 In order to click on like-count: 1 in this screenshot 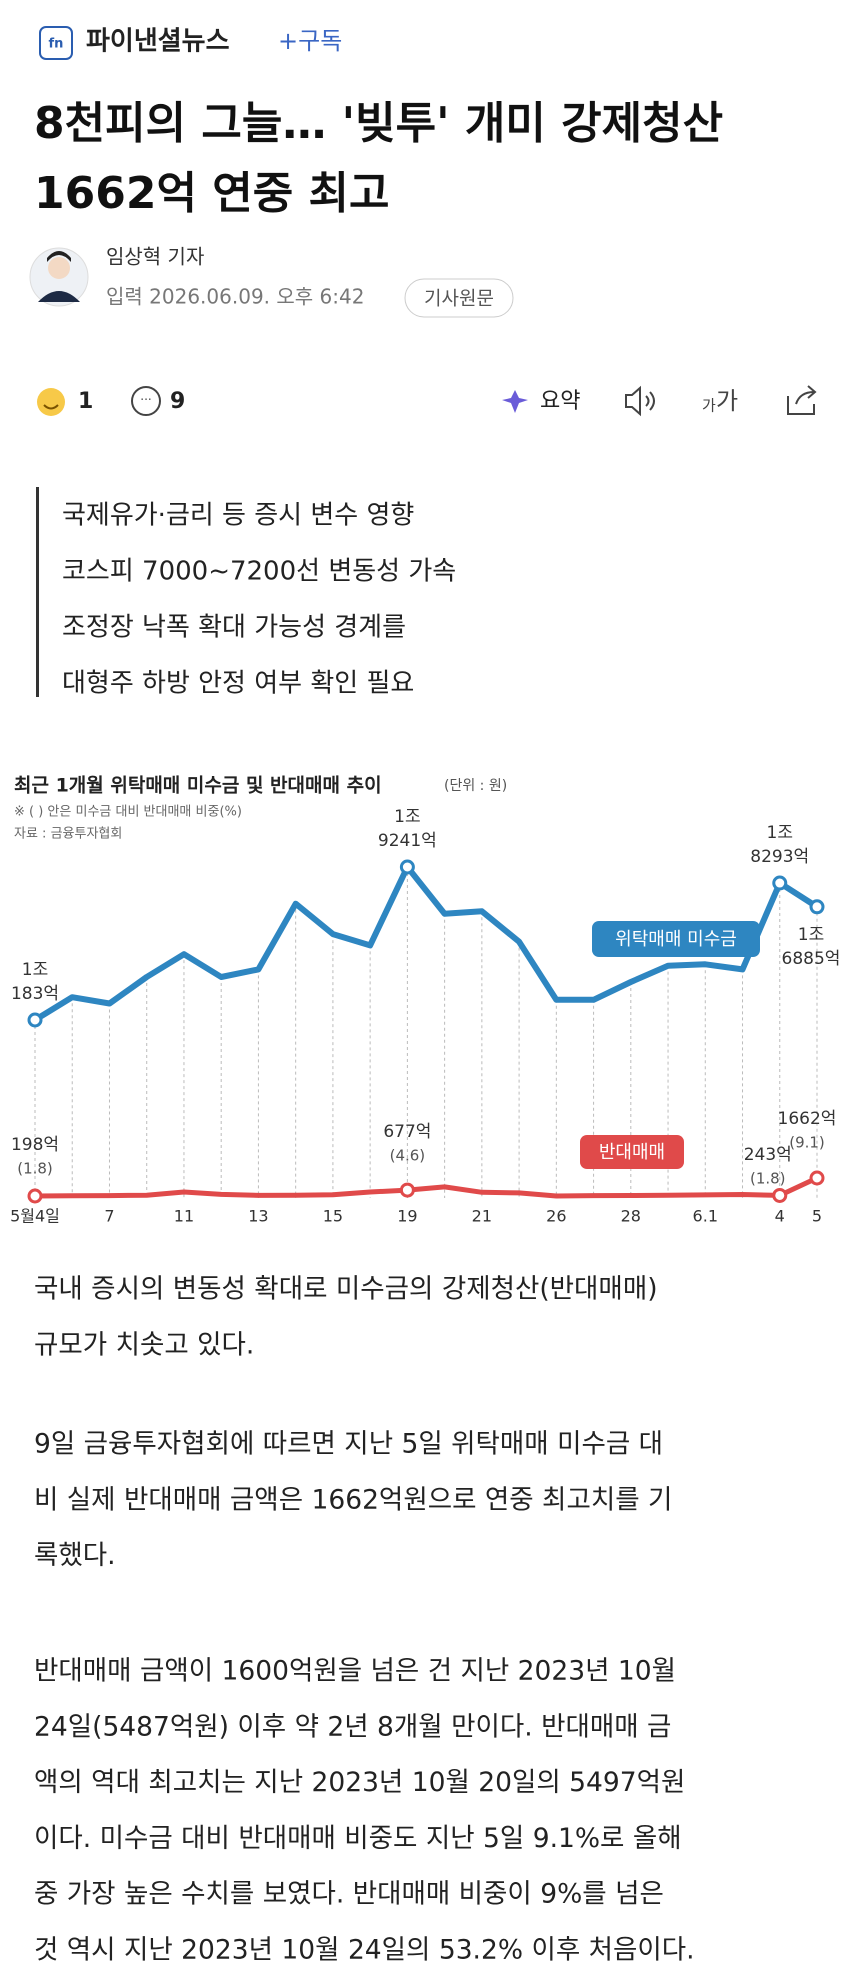, I will do `click(85, 401)`.